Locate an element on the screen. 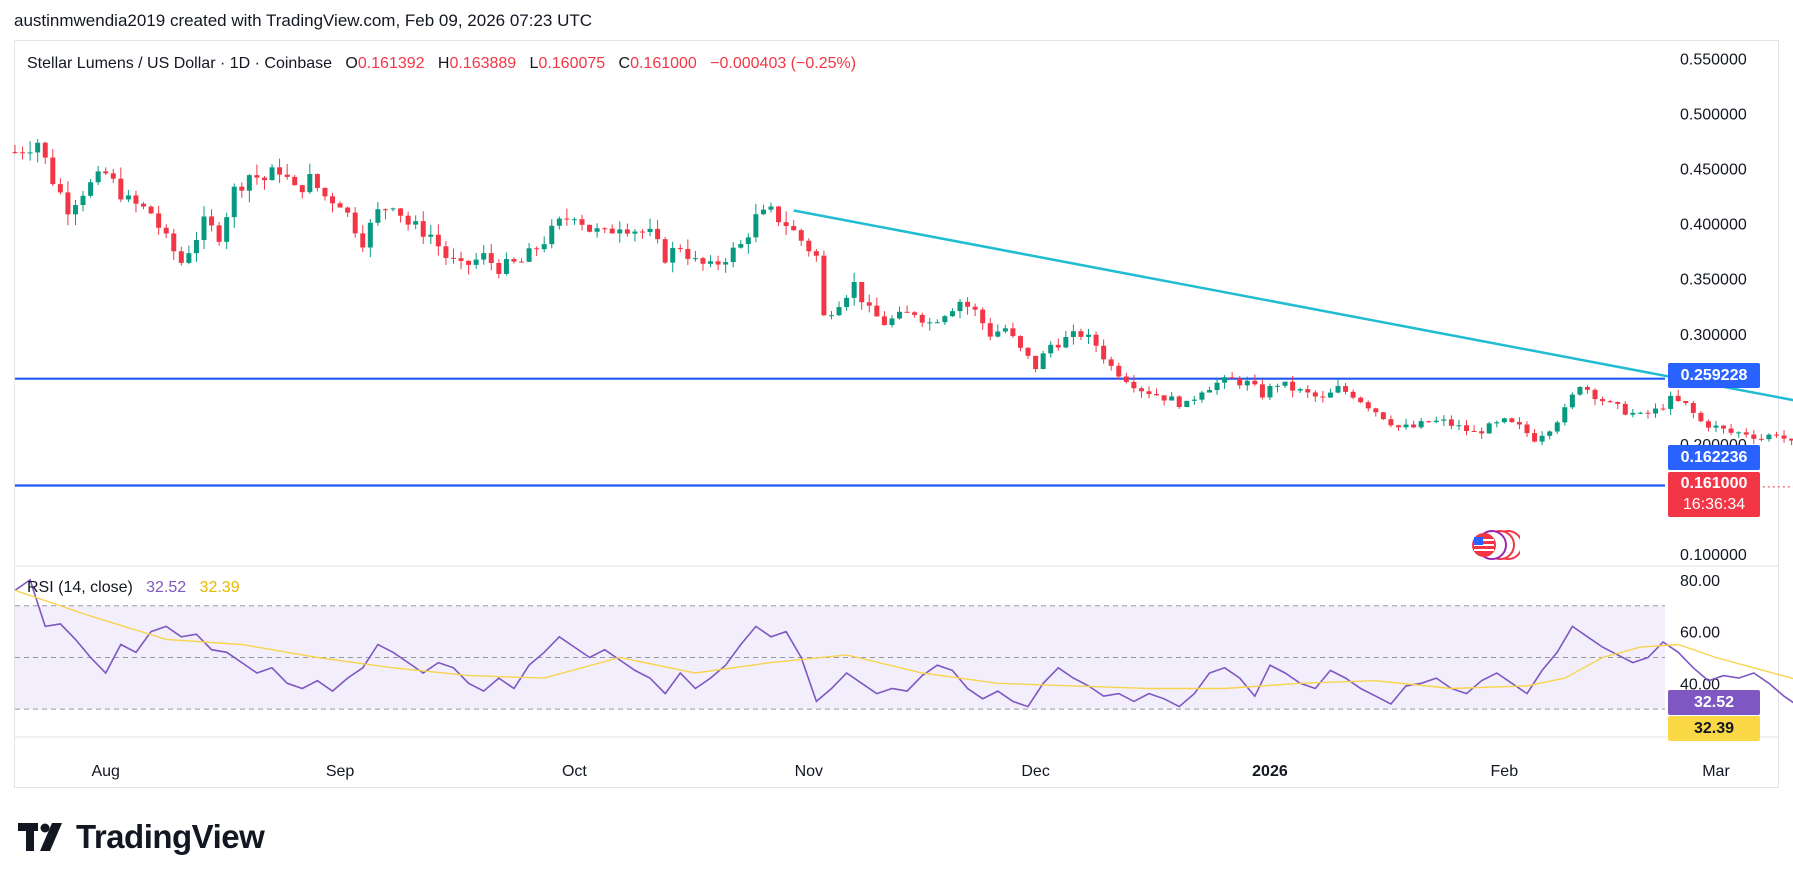 The height and width of the screenshot is (881, 1793). countdown-value: 16:36:34 is located at coordinates (1714, 504).